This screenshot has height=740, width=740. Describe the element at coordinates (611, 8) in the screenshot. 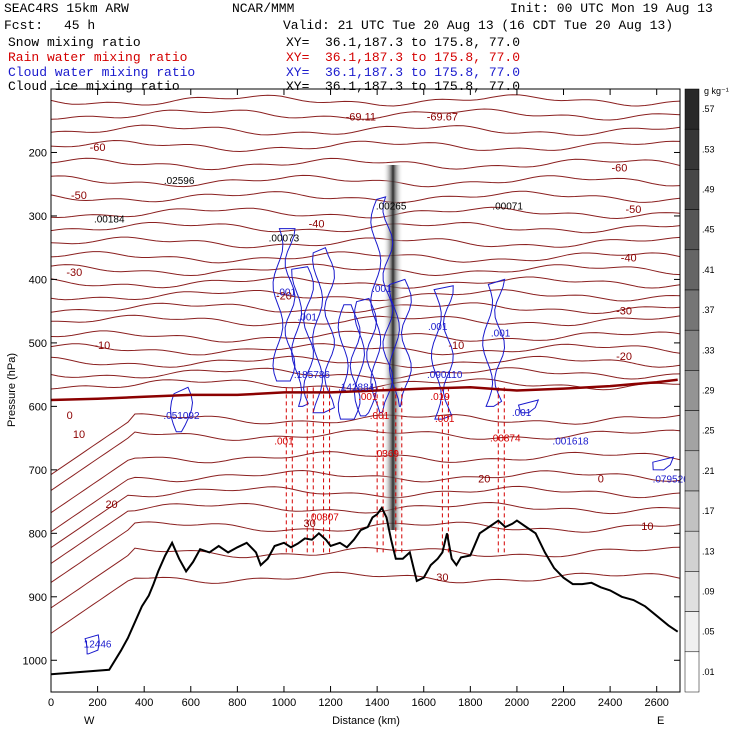

I see `init-time: Init: 00 UTC Mon 19 Aug 13` at that location.